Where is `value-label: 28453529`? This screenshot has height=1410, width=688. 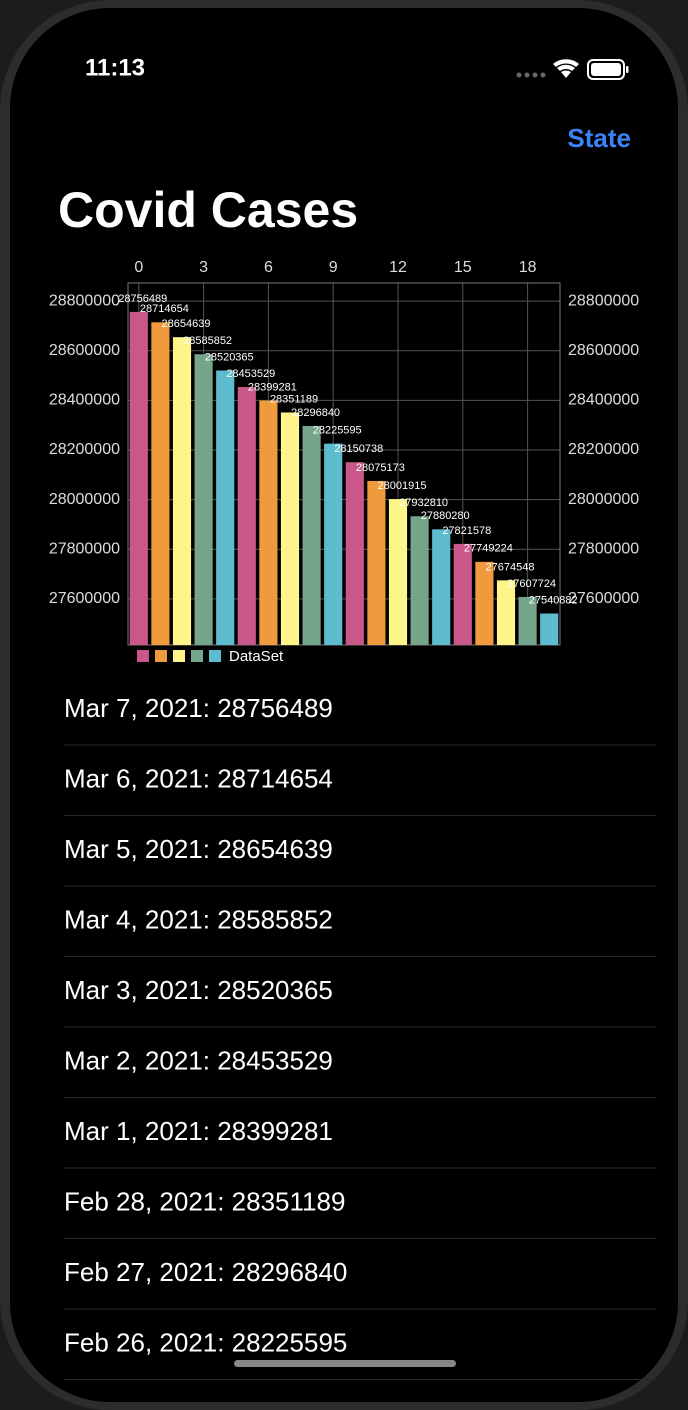
value-label: 28453529 is located at coordinates (250, 374).